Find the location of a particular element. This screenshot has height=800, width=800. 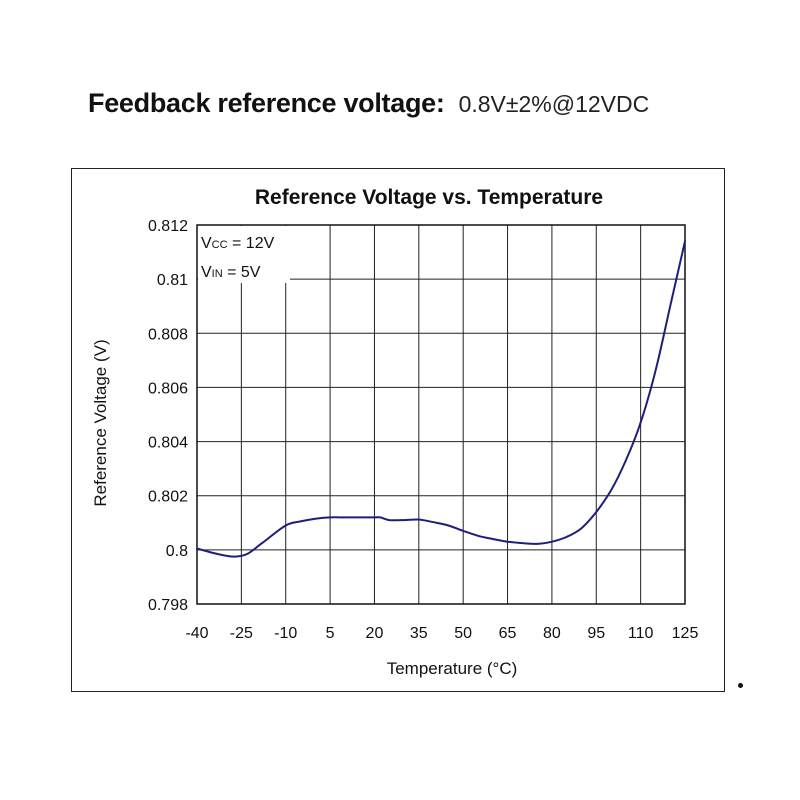

bullet-dot is located at coordinates (740, 685).